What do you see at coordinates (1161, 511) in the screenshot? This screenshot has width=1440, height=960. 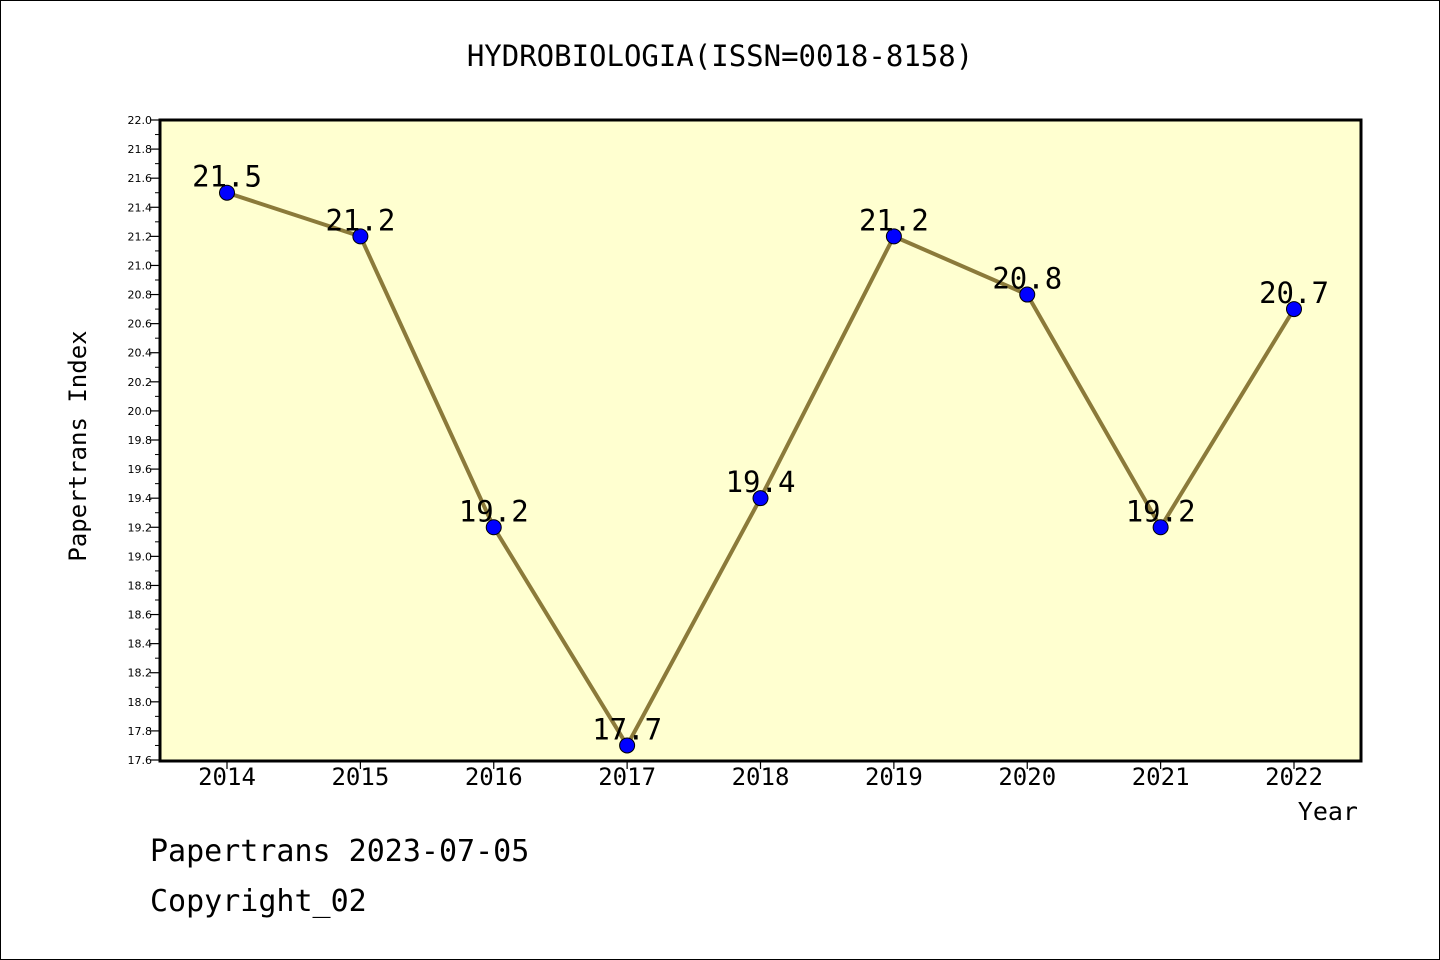 I see `data-label-2021: 19.2` at bounding box center [1161, 511].